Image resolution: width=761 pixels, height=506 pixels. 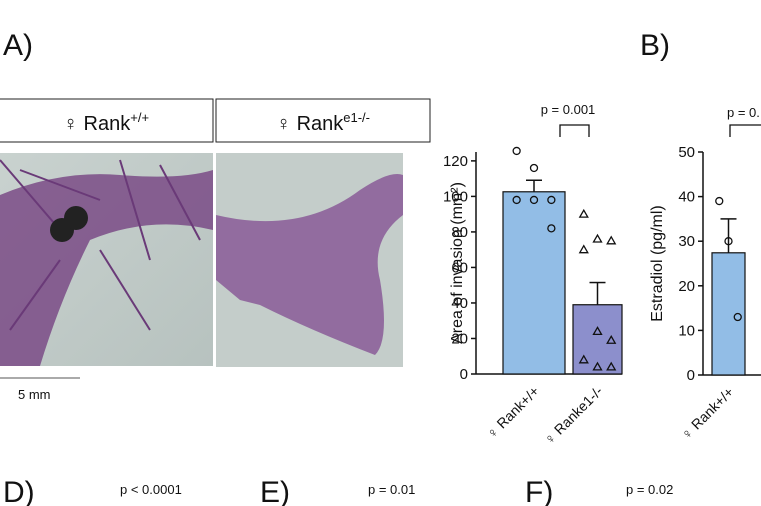 I want to click on p-value: p = 0.02, so click(x=649, y=489).